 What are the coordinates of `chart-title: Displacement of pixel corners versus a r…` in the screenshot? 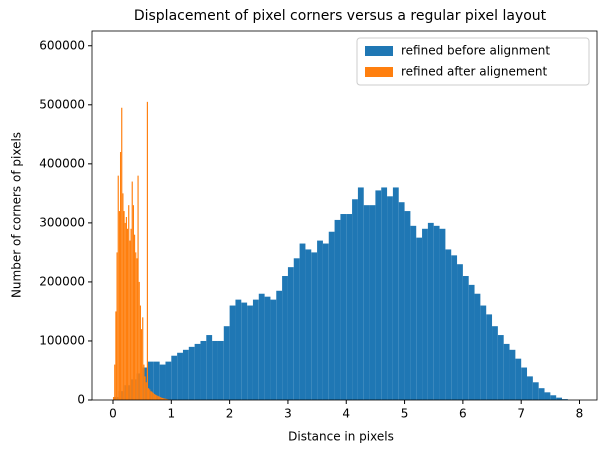 It's located at (340, 16).